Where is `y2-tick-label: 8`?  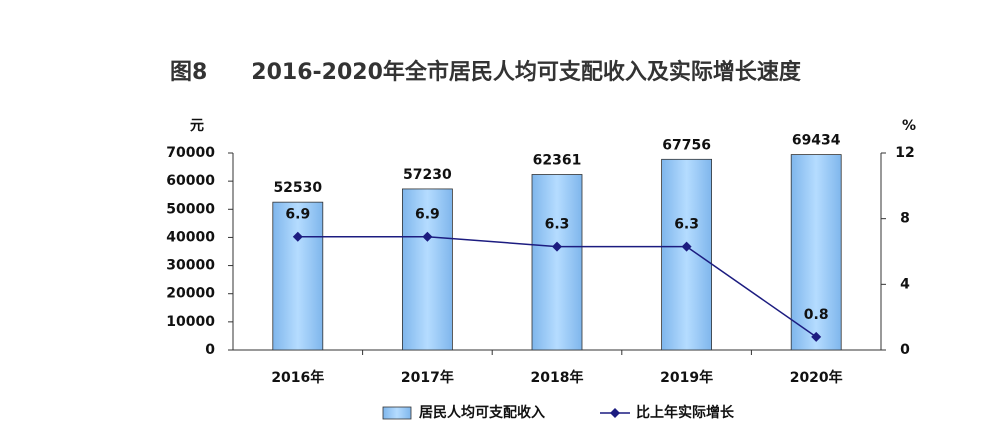
y2-tick-label: 8 is located at coordinates (905, 219).